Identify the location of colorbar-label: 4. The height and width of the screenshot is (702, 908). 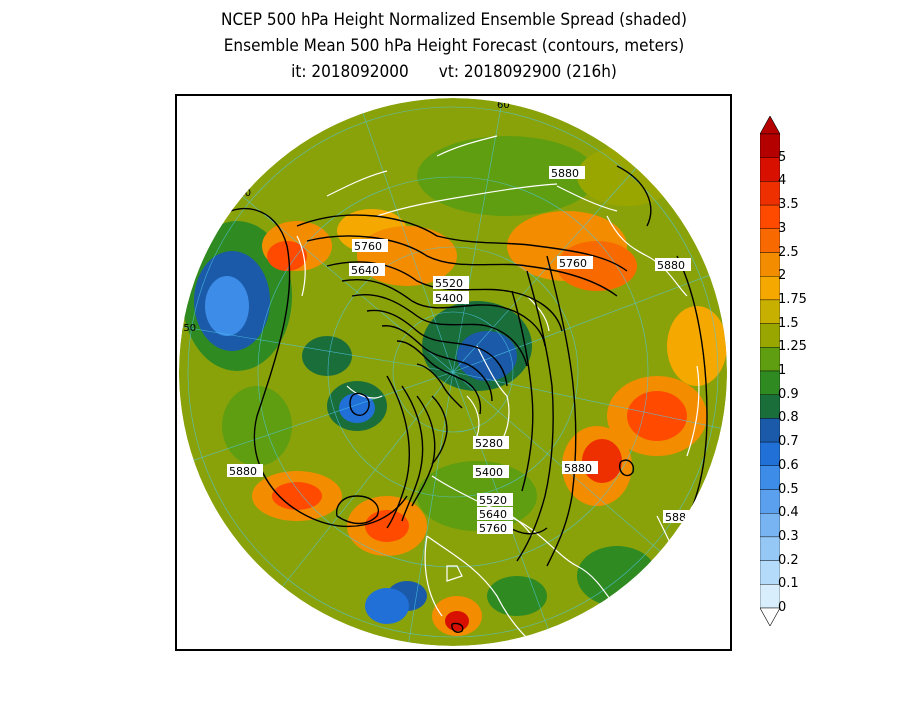
(782, 181).